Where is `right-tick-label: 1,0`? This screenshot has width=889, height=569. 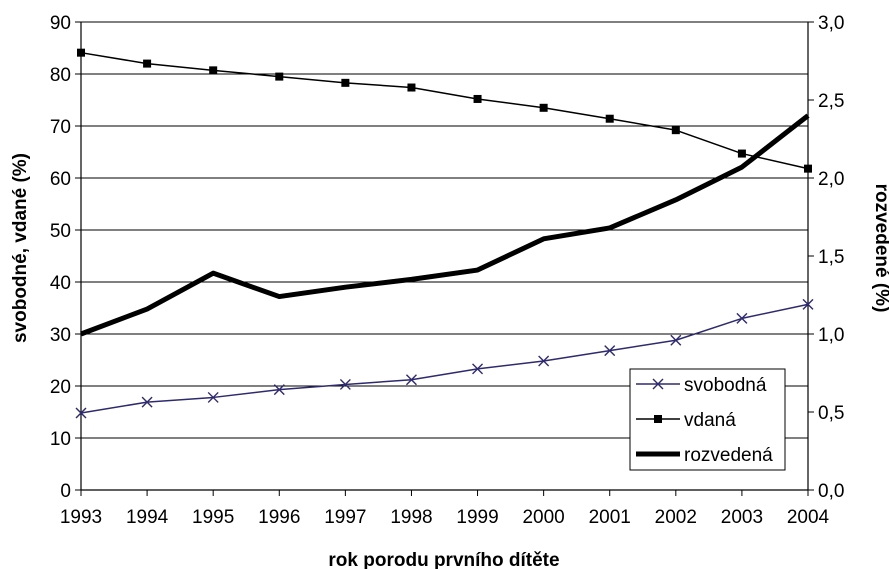
right-tick-label: 1,0 is located at coordinates (831, 335).